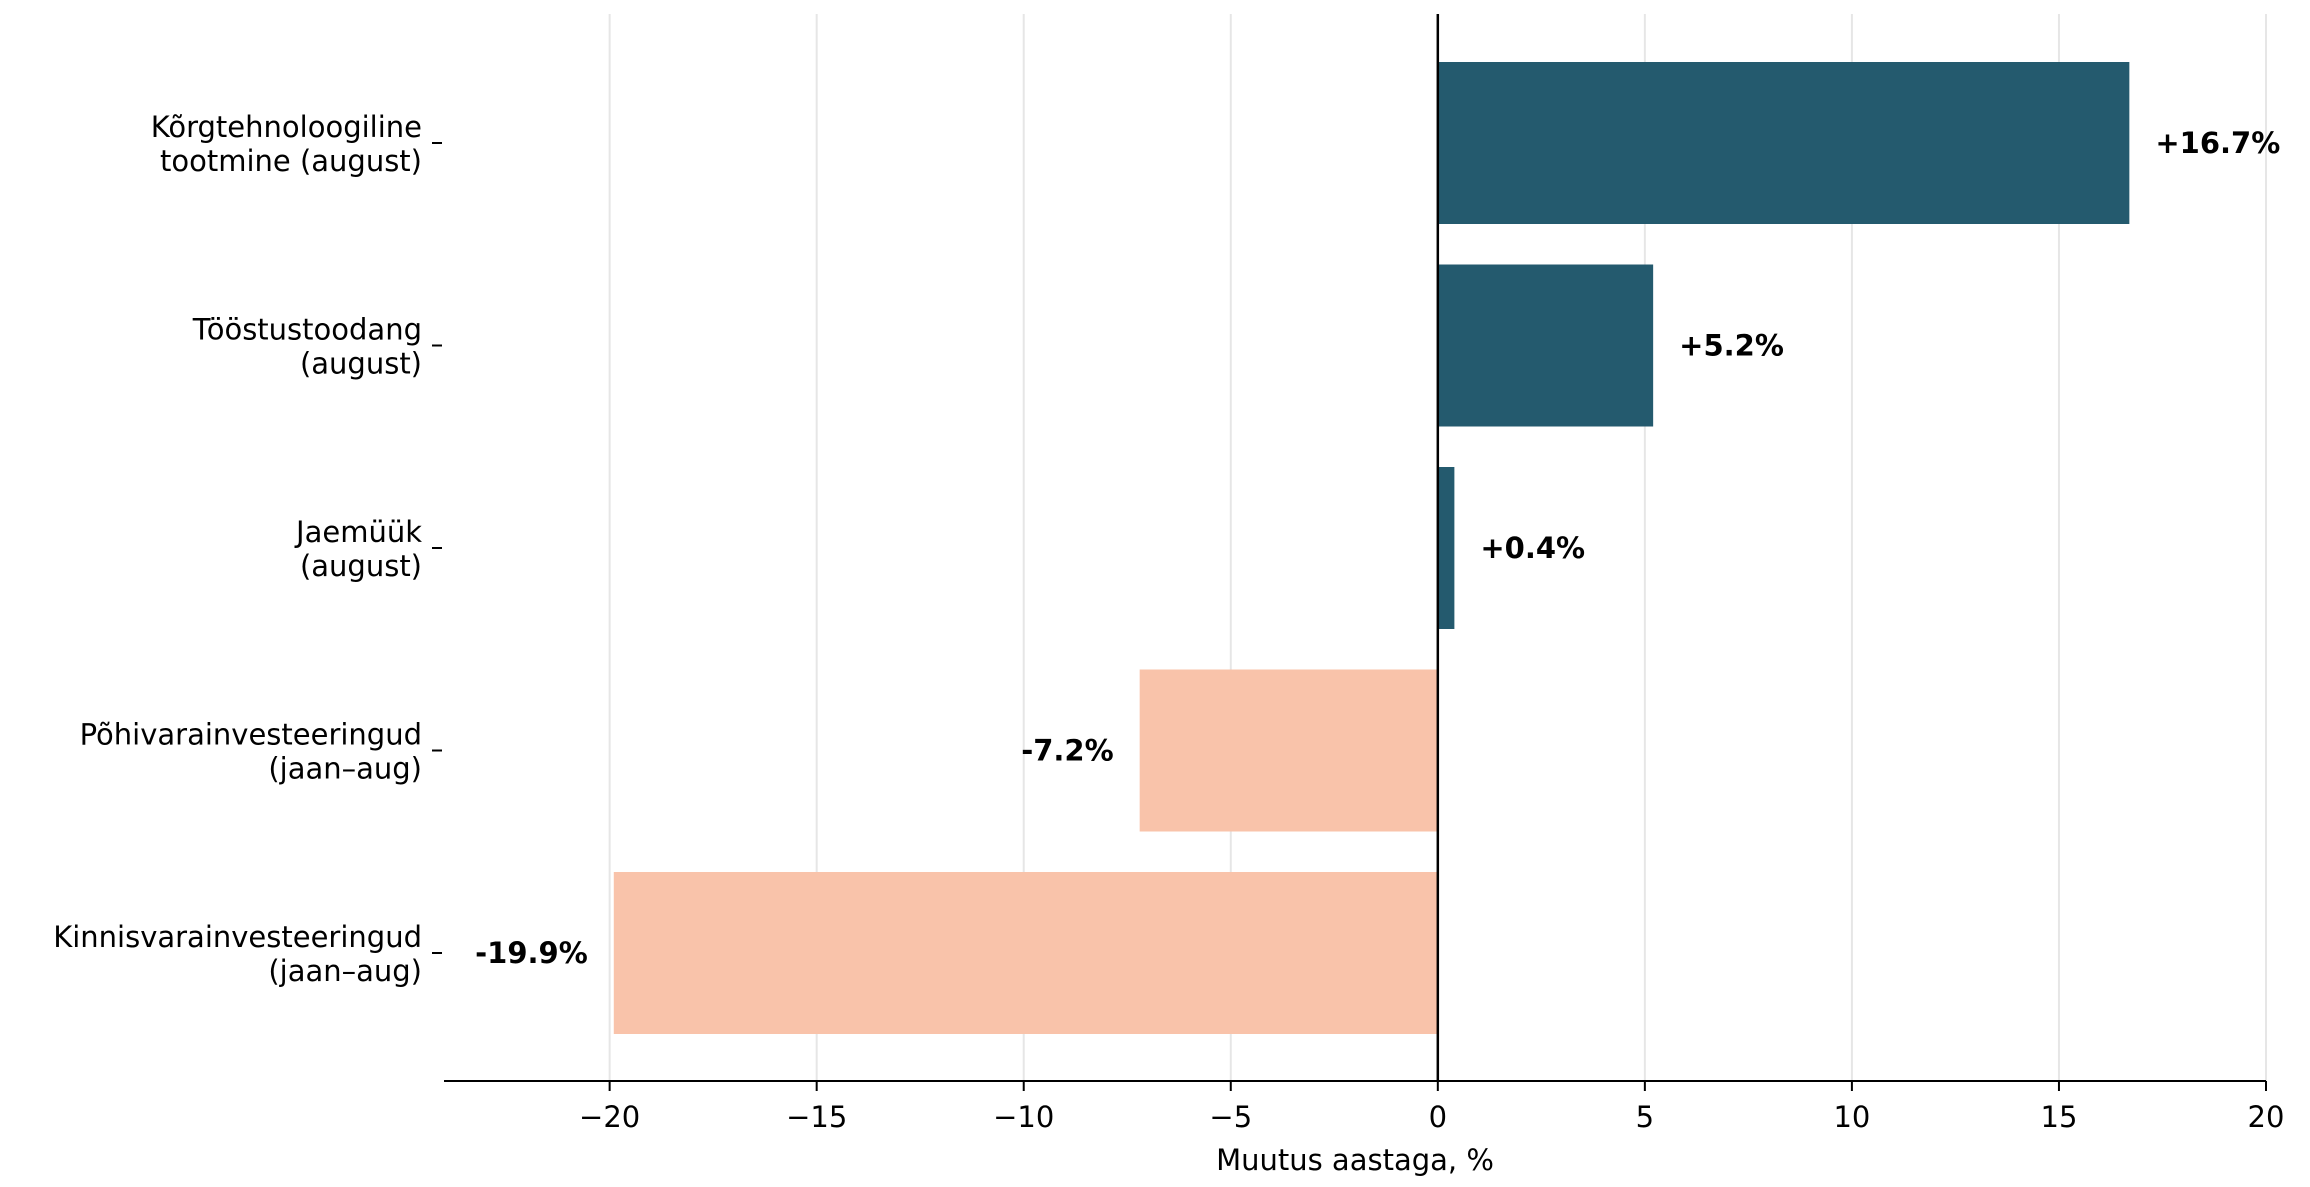 The width and height of the screenshot is (2310, 1187). I want to click on data-label: +0.4%, so click(1532, 548).